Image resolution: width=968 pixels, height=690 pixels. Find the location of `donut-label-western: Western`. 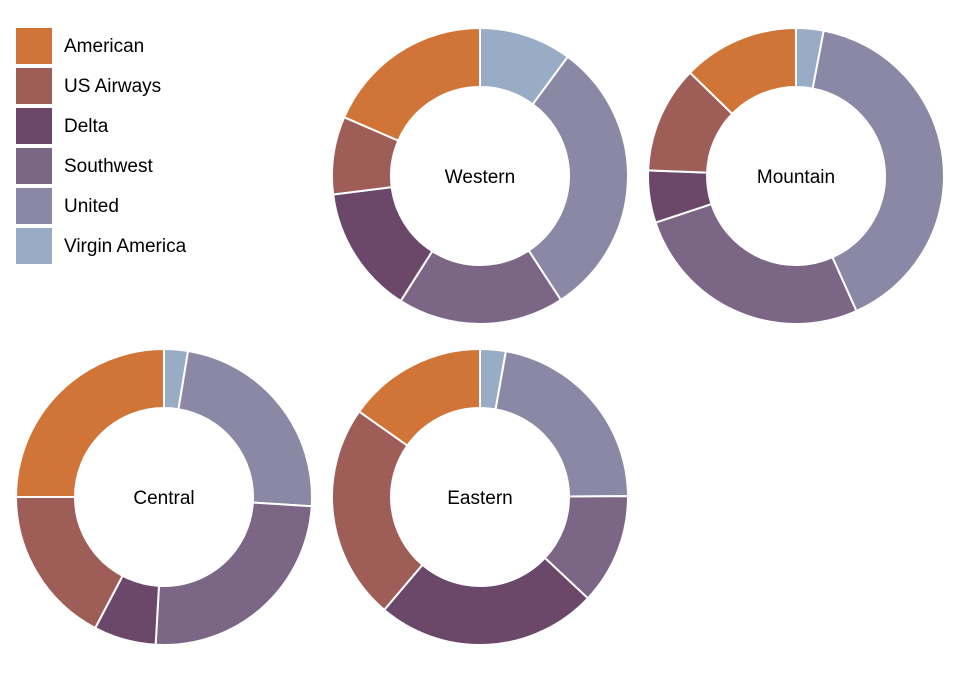

donut-label-western: Western is located at coordinates (480, 177).